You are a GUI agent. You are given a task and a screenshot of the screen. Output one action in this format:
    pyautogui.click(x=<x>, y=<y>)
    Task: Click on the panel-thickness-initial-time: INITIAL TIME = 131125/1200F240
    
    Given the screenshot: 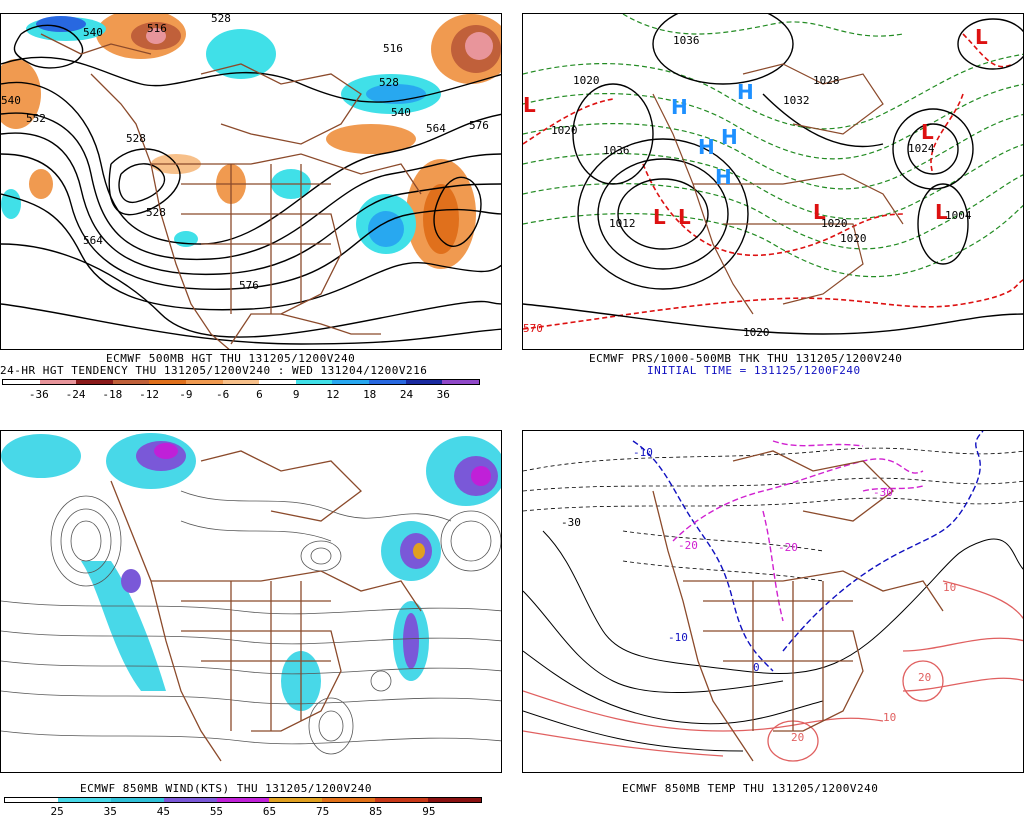 What is the action you would take?
    pyautogui.click(x=754, y=370)
    